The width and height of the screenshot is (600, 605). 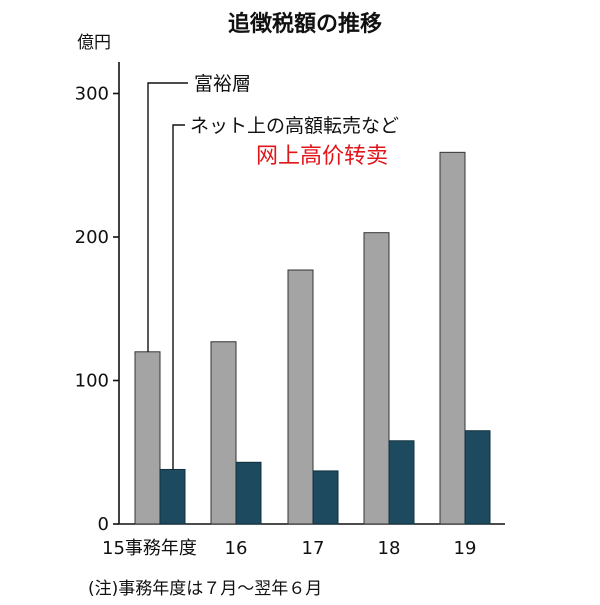 I want to click on y-tick-label: 300, so click(x=92, y=94).